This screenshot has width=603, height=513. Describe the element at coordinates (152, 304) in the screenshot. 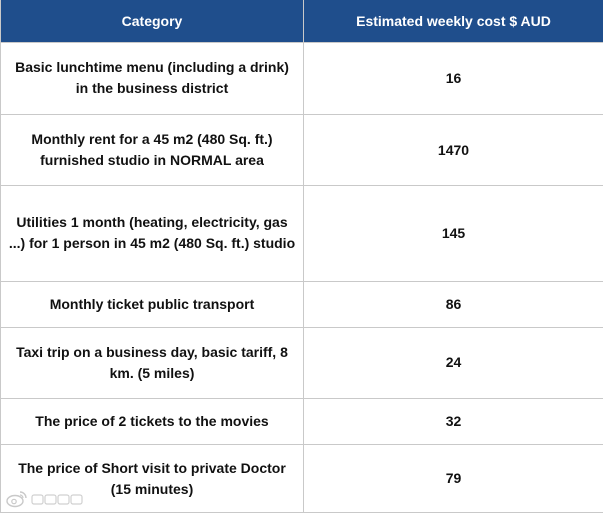

I see `category-cell: Monthly ticket public transport` at that location.